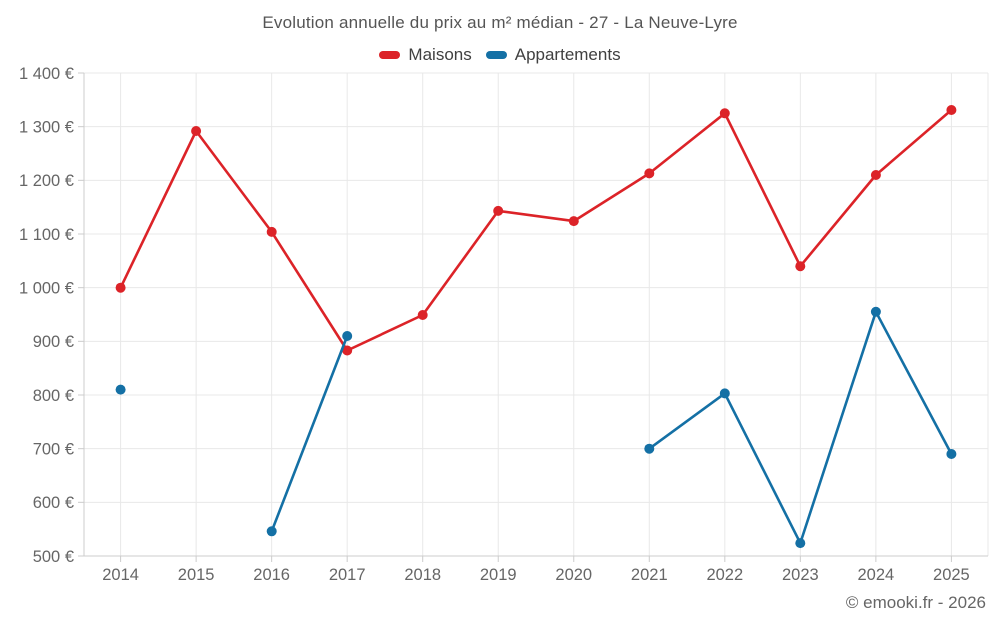  Describe the element at coordinates (46, 235) in the screenshot. I see `y-tick-label: 1 100 €` at that location.